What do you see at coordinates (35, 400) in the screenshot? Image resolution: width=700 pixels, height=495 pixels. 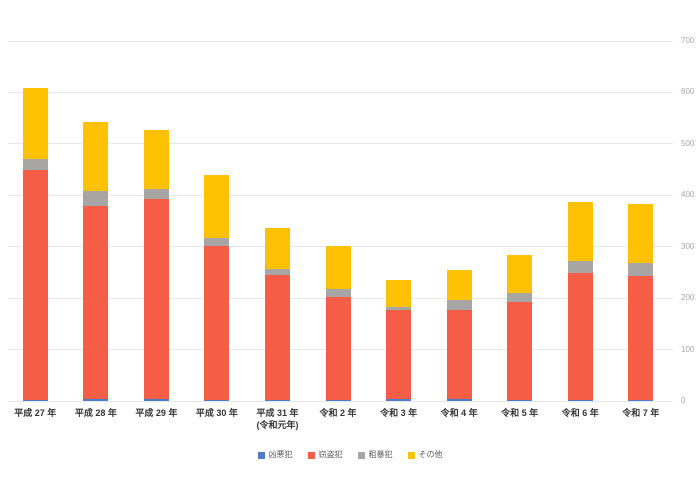 I see `bar-segment-凶悪犯-平成27年` at bounding box center [35, 400].